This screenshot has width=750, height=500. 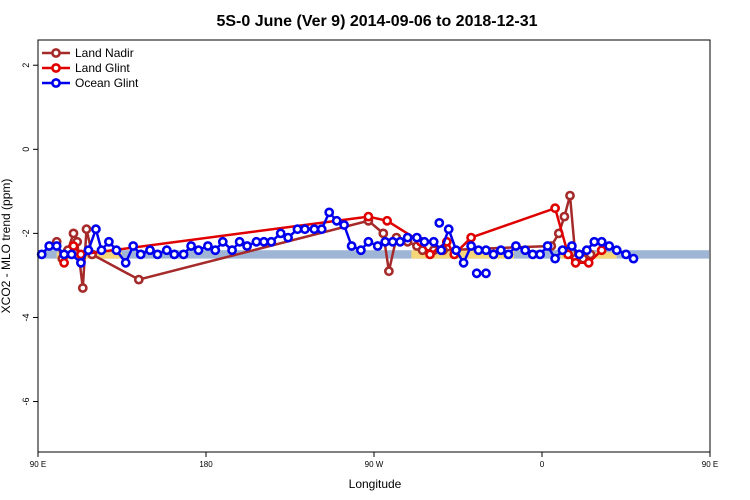 I want to click on x-tick-label: 90 W, so click(x=374, y=464).